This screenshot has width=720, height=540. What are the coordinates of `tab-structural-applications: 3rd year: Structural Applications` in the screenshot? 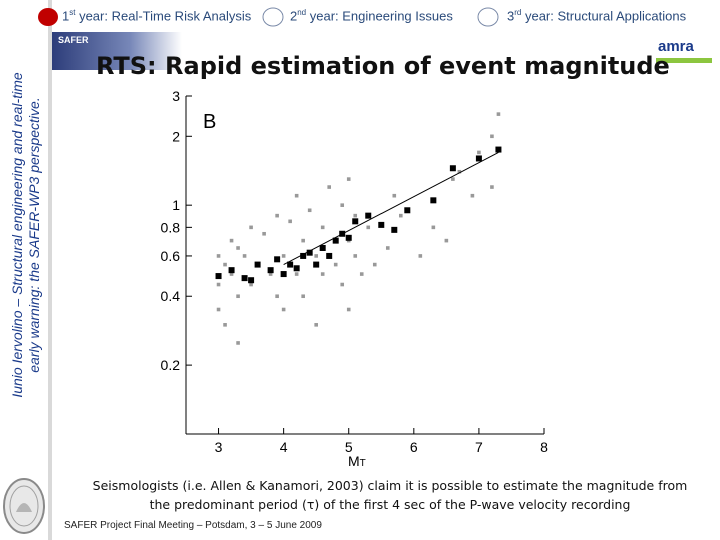 It's located at (596, 15).